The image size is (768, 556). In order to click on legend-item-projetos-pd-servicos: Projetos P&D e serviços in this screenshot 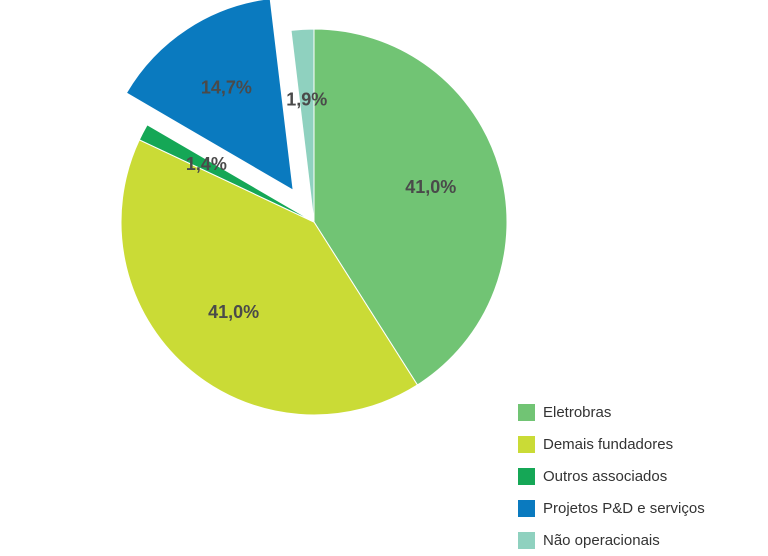, I will do `click(611, 508)`.